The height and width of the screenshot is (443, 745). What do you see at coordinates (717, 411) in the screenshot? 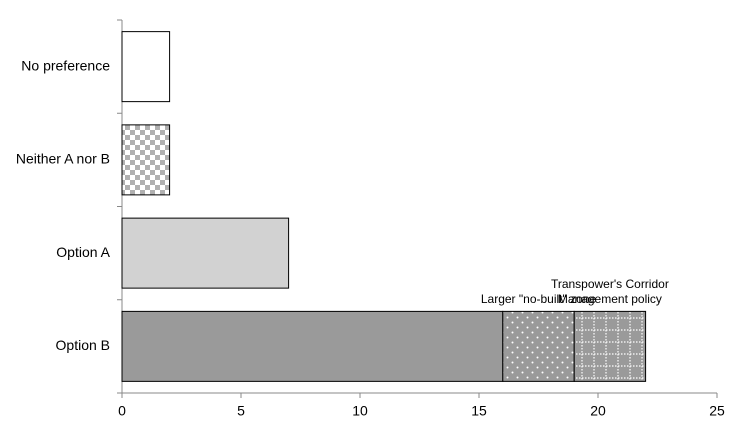
I see `x-tick-label: 25` at bounding box center [717, 411].